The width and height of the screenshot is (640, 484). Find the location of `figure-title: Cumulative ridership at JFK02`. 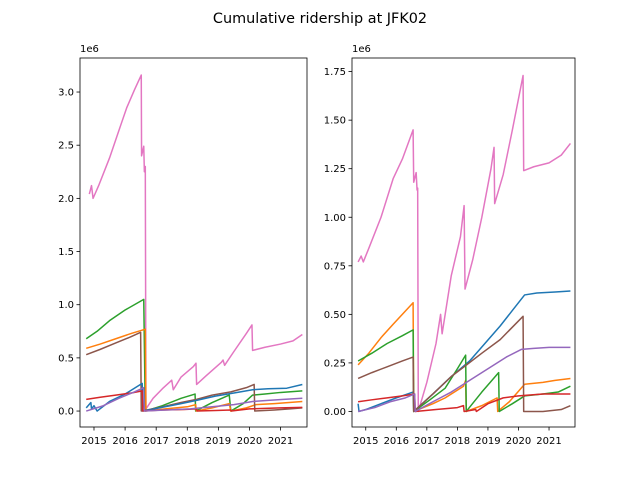

figure-title: Cumulative ridership at JFK02 is located at coordinates (320, 19).